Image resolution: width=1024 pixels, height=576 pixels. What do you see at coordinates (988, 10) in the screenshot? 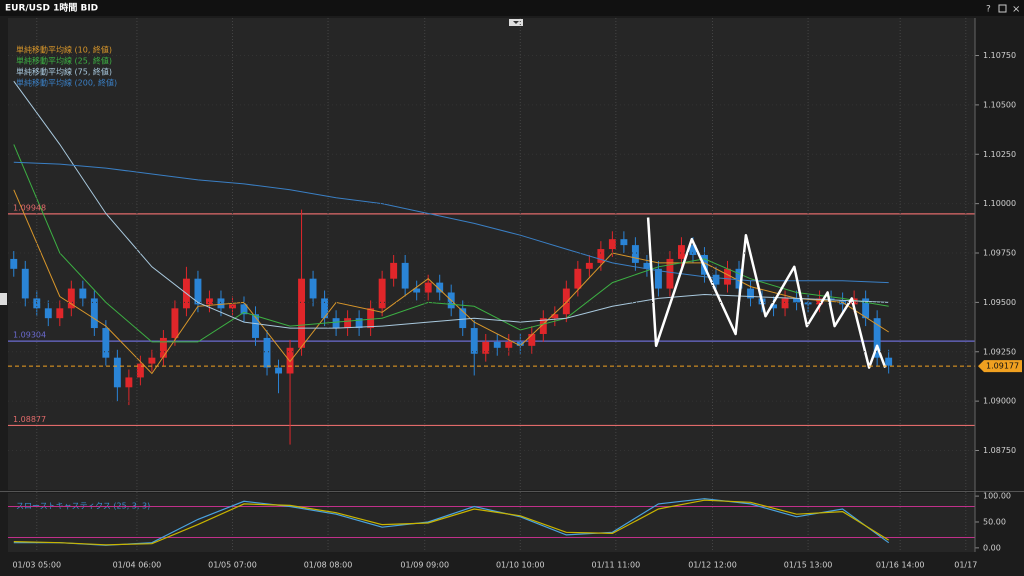
I see `help-button: ?` at bounding box center [988, 10].